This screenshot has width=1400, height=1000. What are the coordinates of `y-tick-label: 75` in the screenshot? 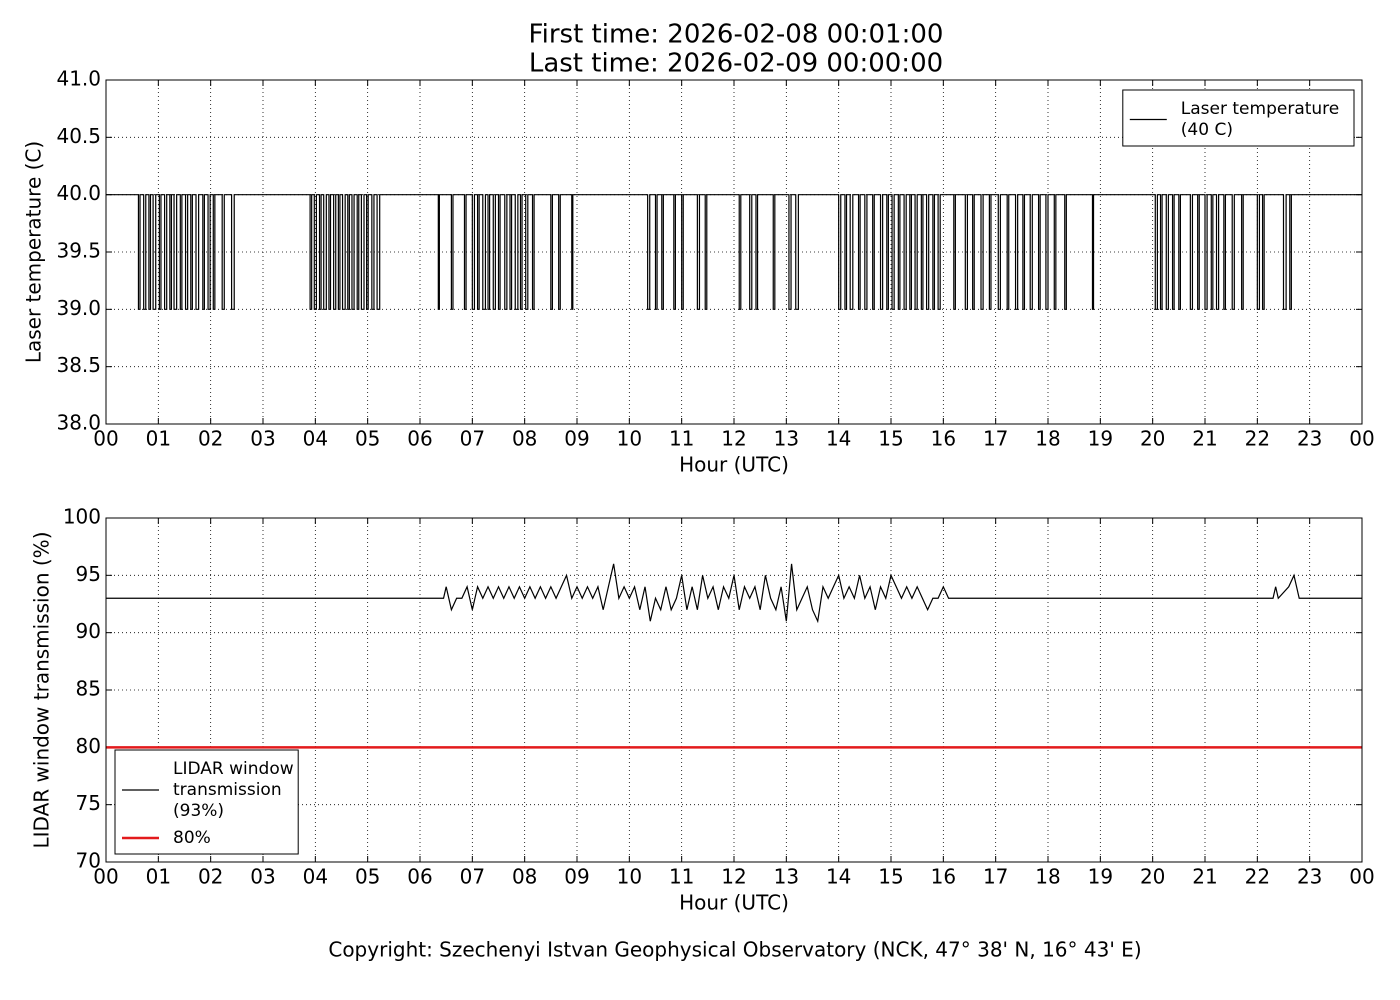 It's located at (88, 803).